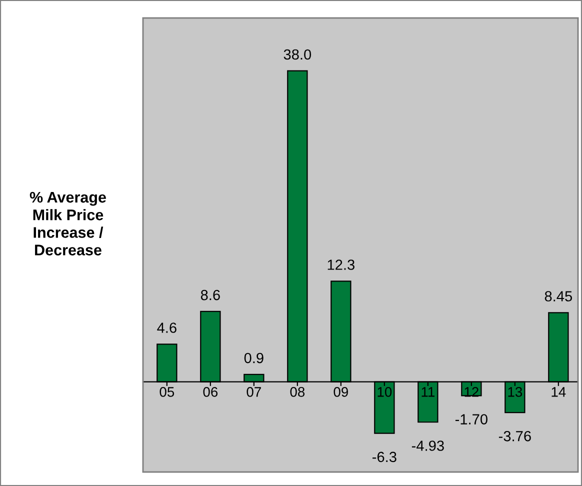  I want to click on data-label: 4.6, so click(166, 327).